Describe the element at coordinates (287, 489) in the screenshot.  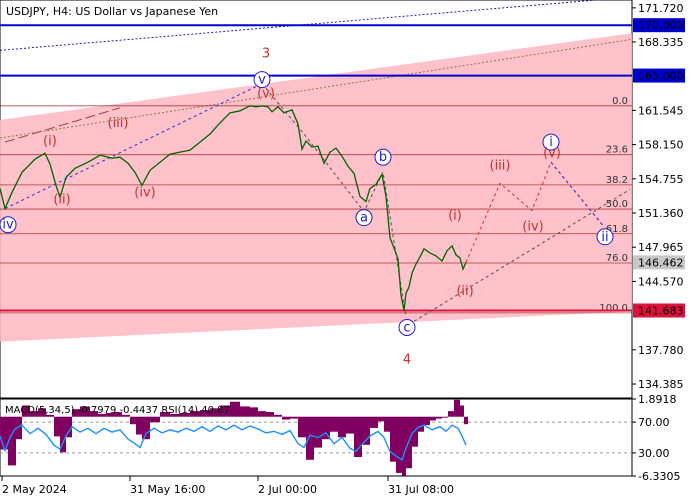
I see `x-tick-label: 2 Jul 00:00` at that location.